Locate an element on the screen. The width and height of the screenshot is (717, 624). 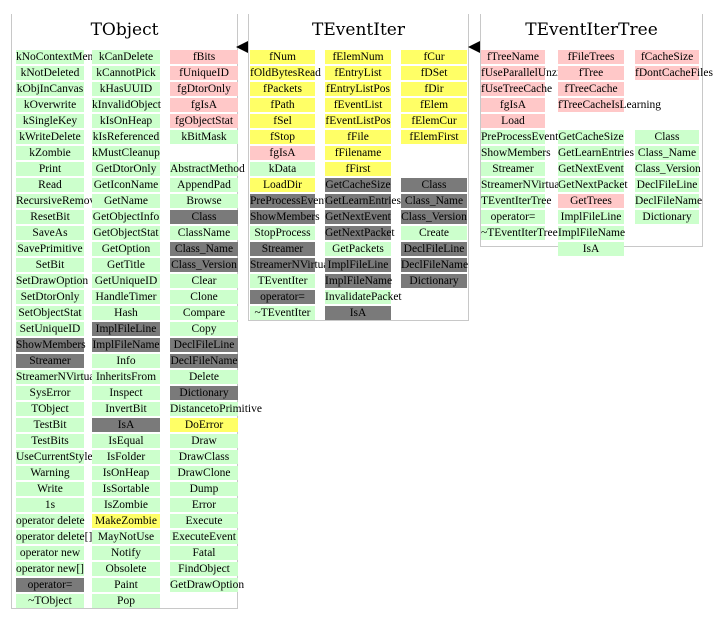
member-tobject-kisonheap: kIsOnHeap is located at coordinates (126, 121).